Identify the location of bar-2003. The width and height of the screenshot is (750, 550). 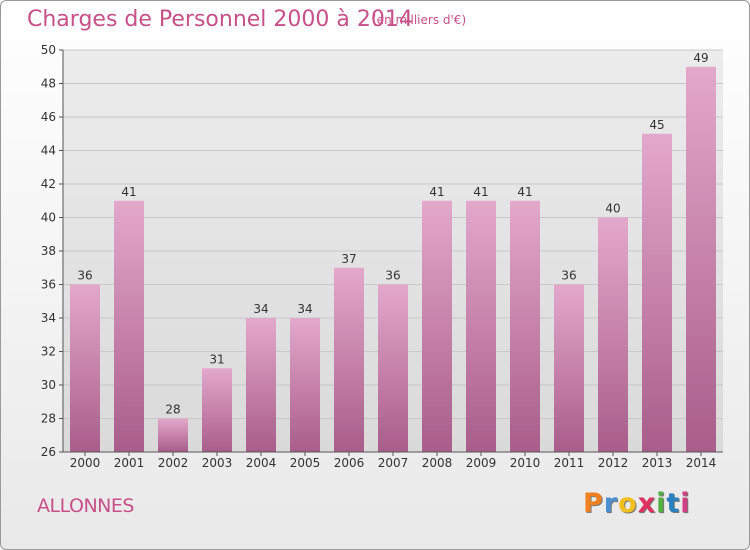
(217, 410).